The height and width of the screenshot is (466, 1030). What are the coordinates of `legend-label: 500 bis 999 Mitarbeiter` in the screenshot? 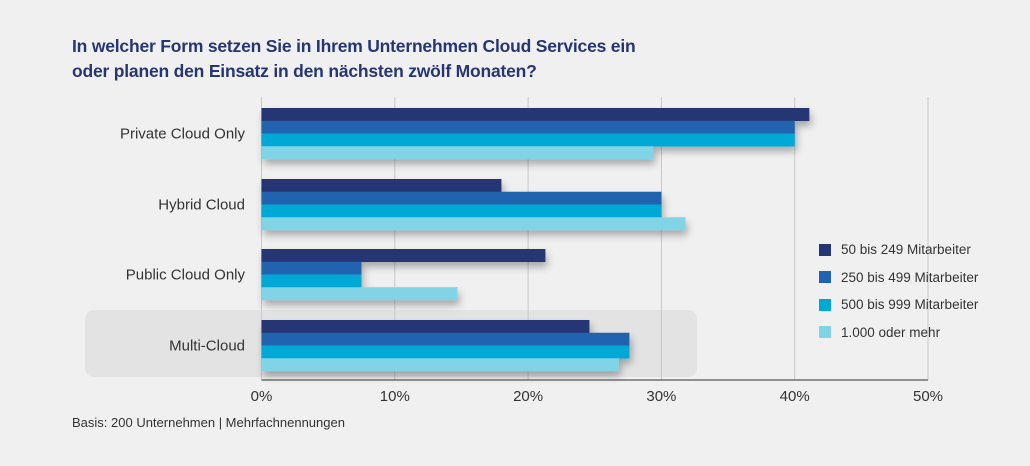 It's located at (910, 305).